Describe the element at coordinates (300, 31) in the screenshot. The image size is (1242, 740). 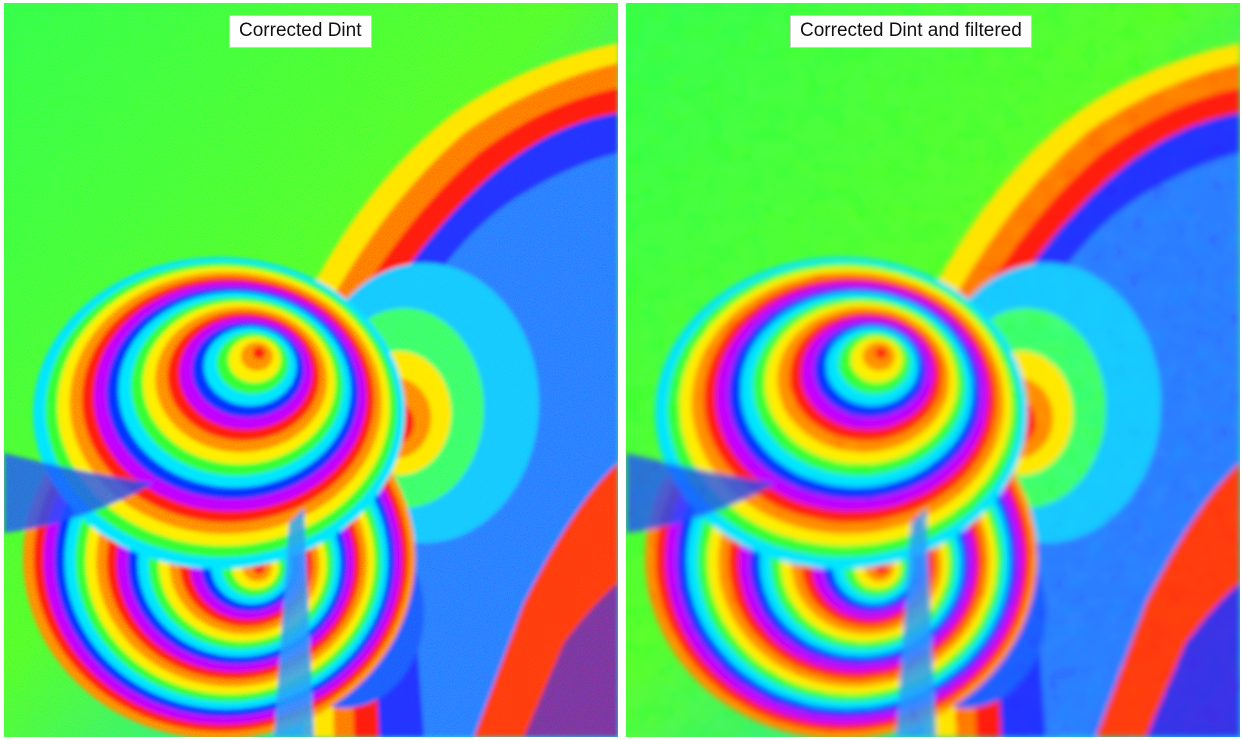
I see `panel-title-unfiltered: Corrected Dint` at that location.